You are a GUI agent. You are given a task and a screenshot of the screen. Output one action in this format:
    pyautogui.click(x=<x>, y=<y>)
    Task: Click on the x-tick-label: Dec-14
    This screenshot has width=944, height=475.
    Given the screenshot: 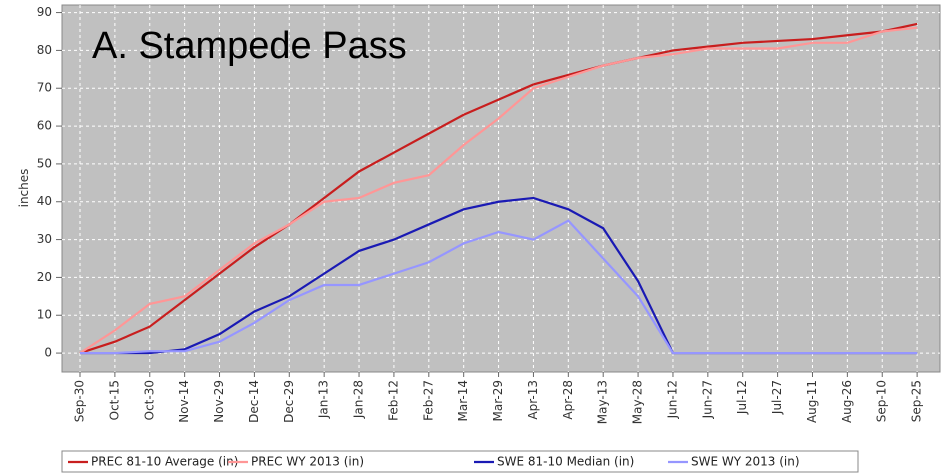 What is the action you would take?
    pyautogui.click(x=254, y=401)
    